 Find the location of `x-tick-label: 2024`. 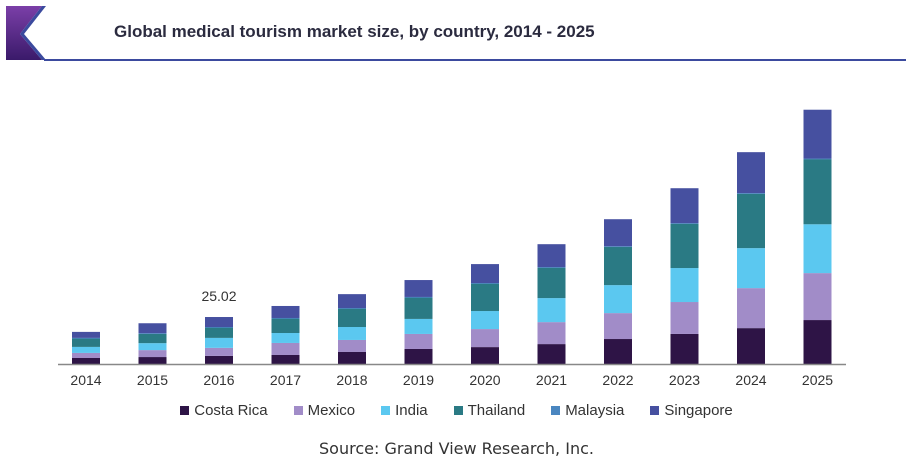

x-tick-label: 2024 is located at coordinates (750, 380).